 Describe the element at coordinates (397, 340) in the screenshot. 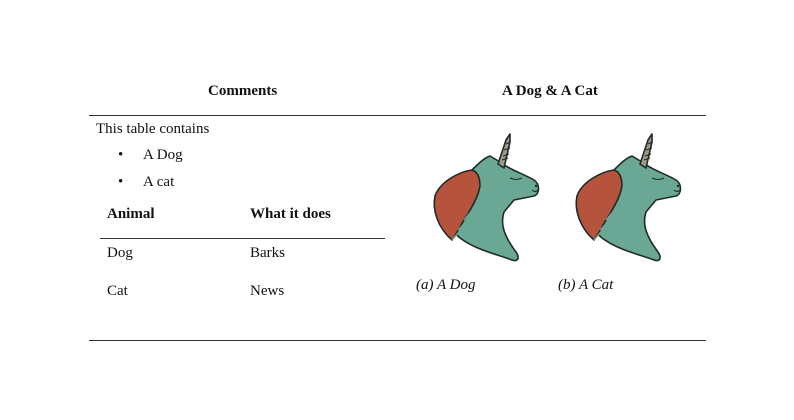

I see `table-bottom-rule` at that location.